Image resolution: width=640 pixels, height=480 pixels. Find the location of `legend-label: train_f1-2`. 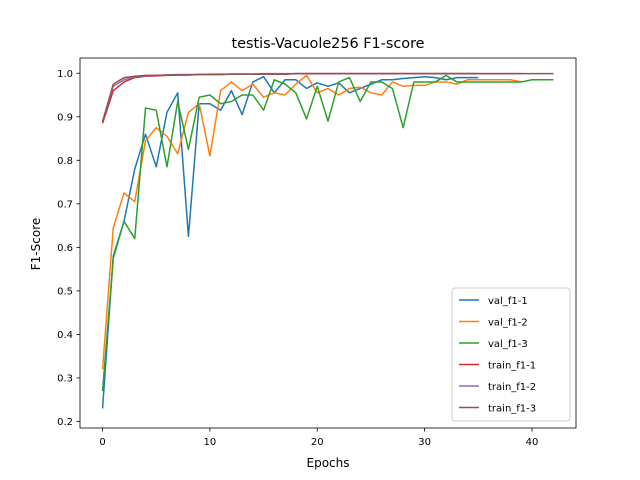

legend-label: train_f1-2 is located at coordinates (512, 387).